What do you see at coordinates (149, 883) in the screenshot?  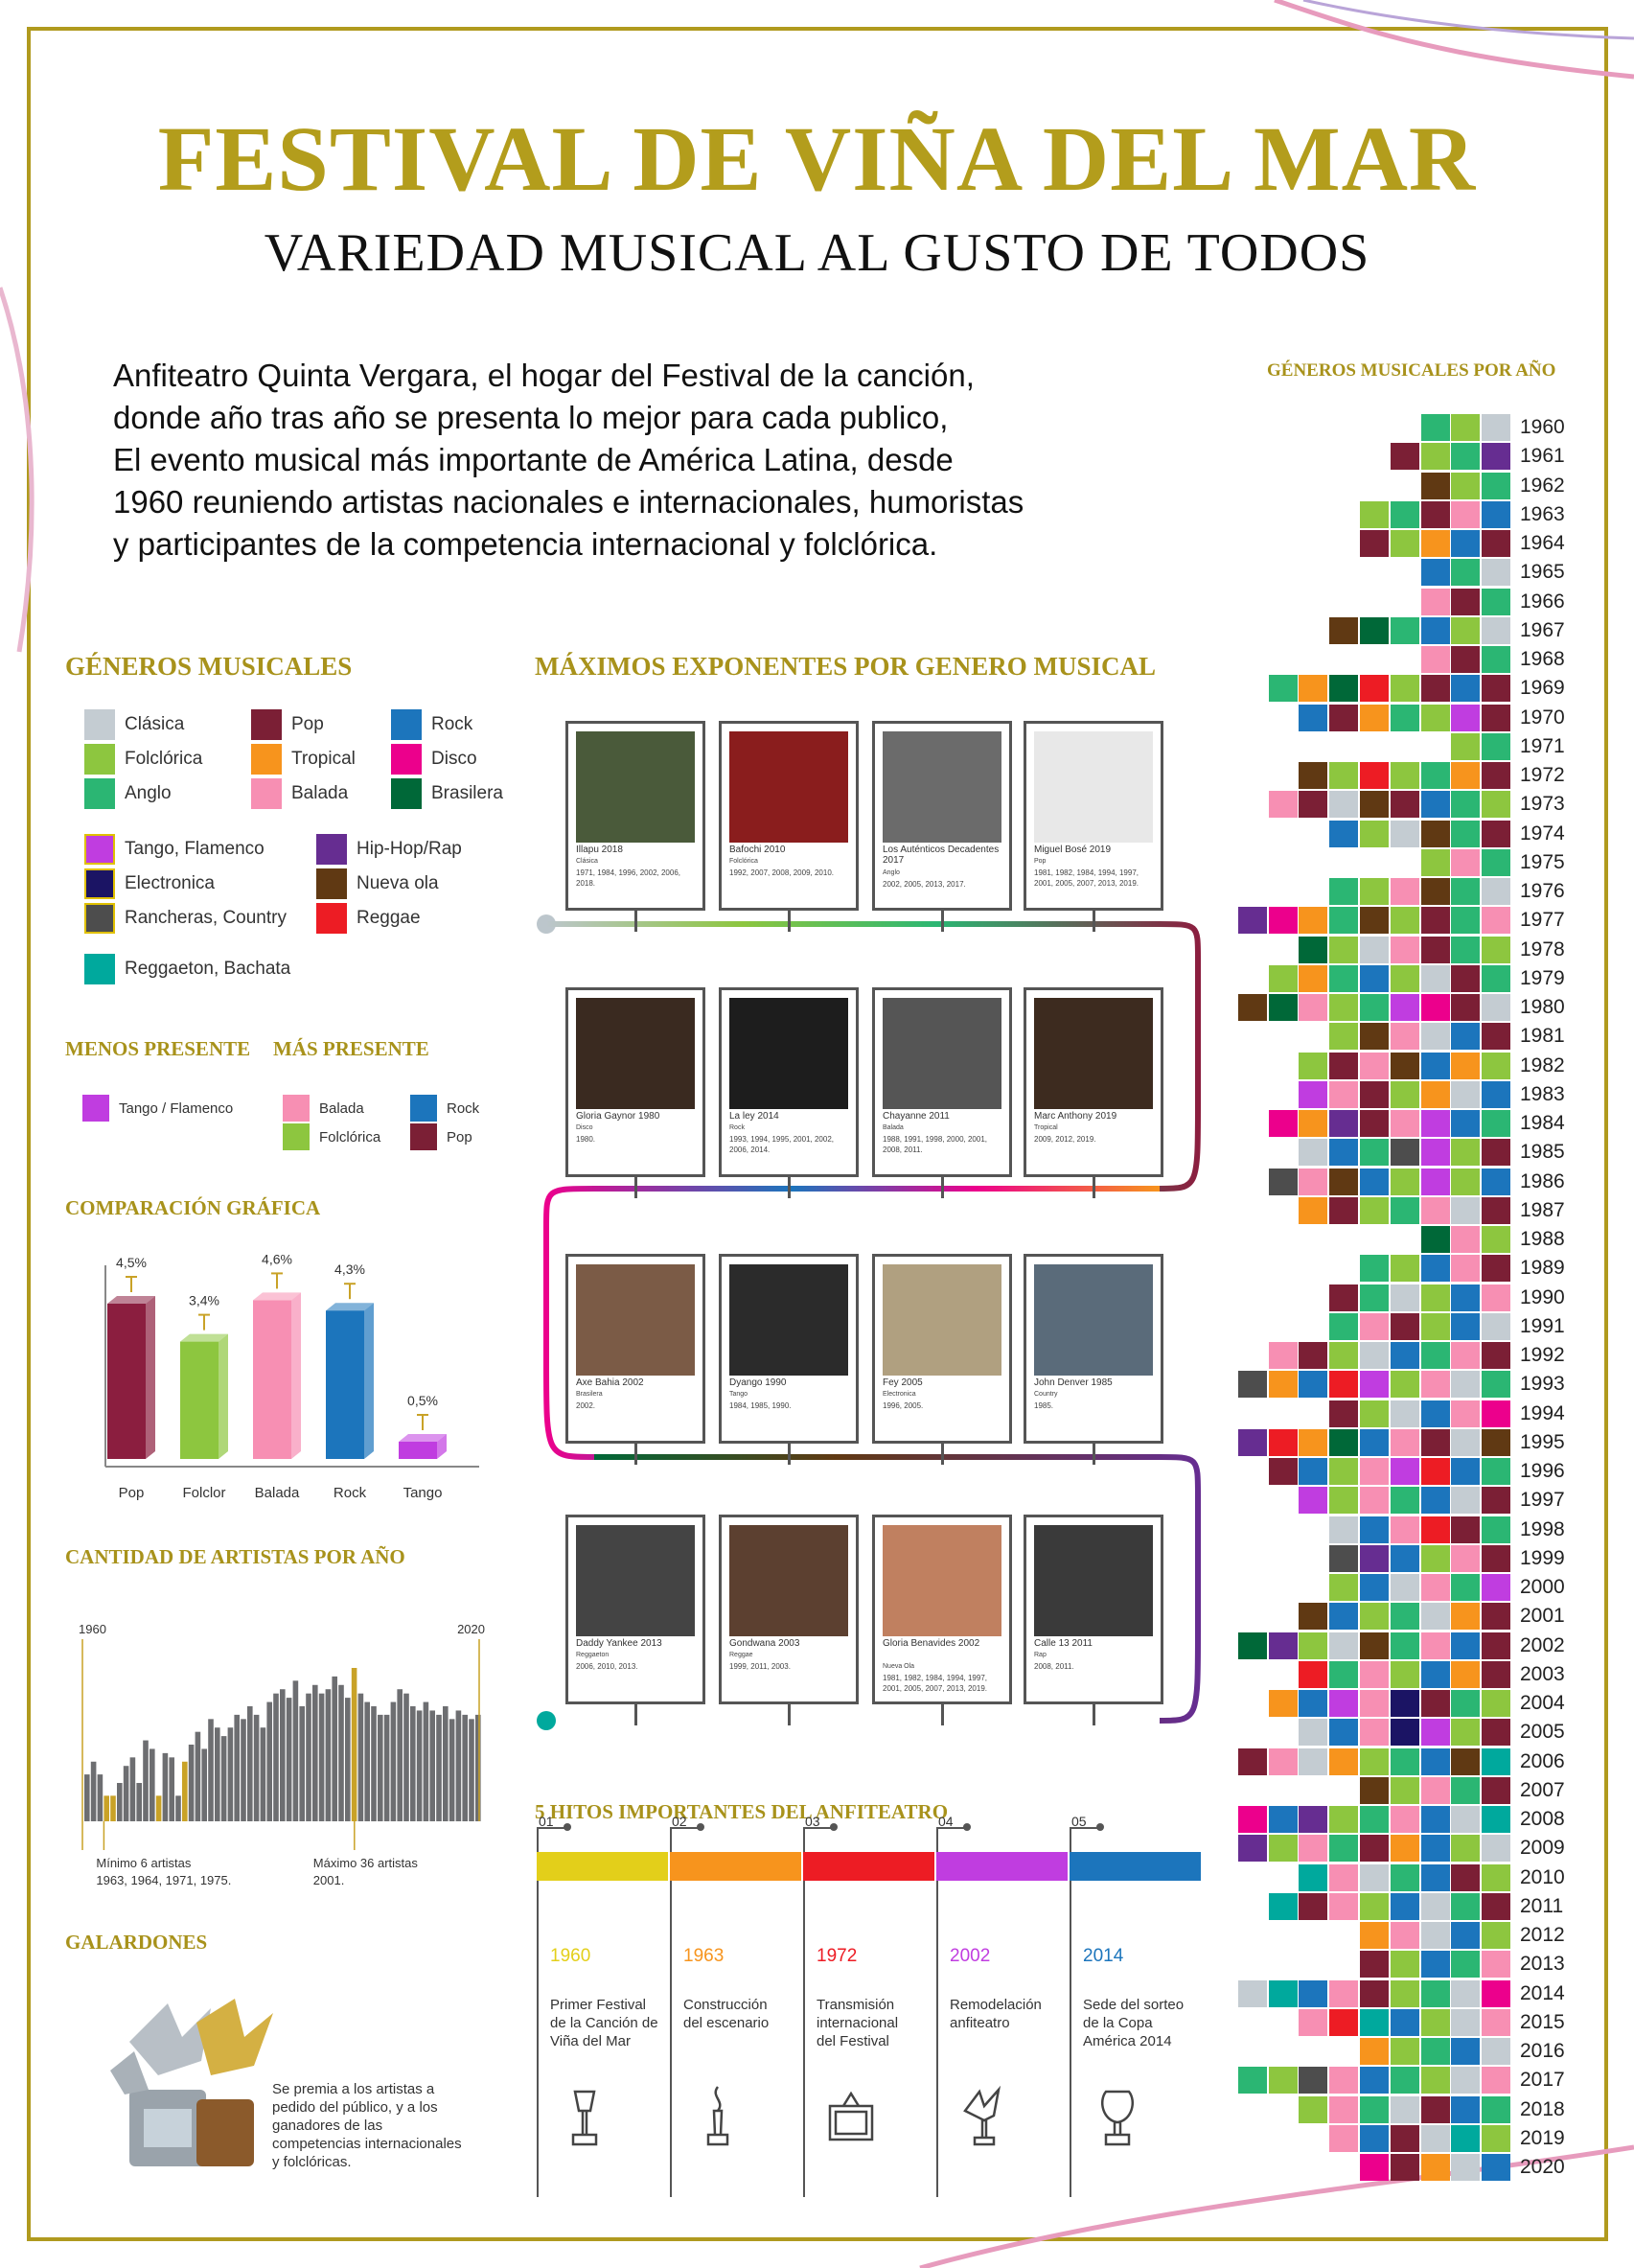 I see `genre-legend-item: Electronica` at bounding box center [149, 883].